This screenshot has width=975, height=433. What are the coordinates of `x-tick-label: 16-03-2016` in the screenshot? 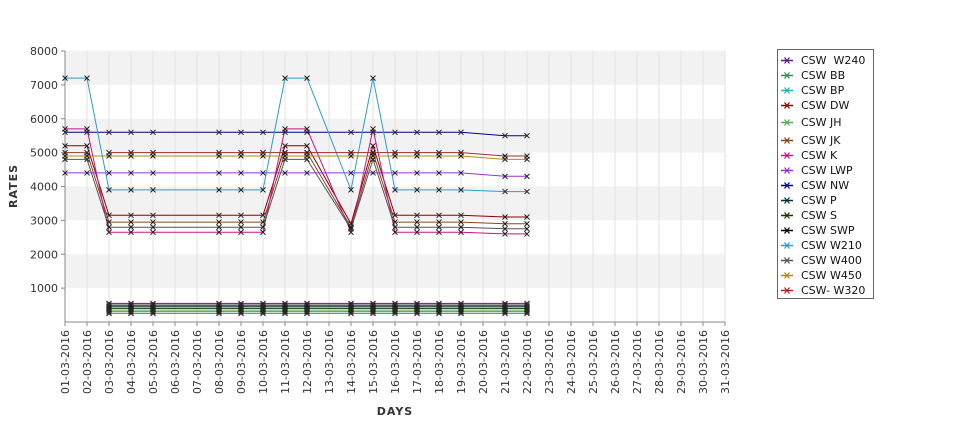 It's located at (395, 362).